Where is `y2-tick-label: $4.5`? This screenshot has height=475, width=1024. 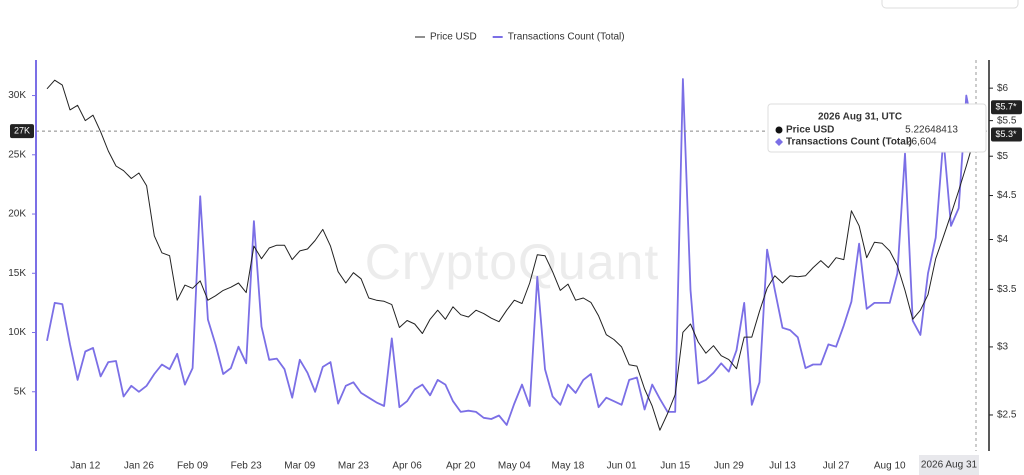
y2-tick-label: $4.5 is located at coordinates (1007, 195).